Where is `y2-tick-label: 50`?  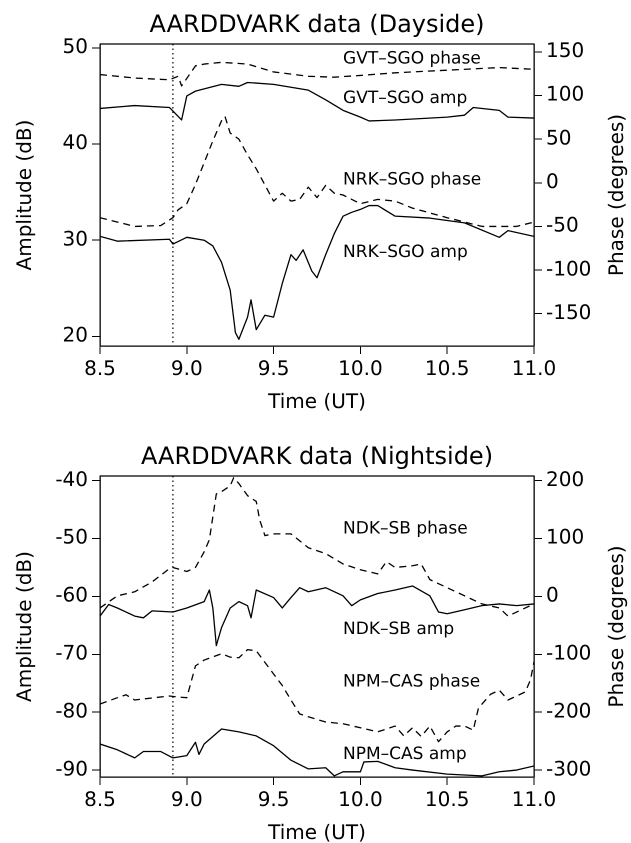 y2-tick-label: 50 is located at coordinates (559, 137).